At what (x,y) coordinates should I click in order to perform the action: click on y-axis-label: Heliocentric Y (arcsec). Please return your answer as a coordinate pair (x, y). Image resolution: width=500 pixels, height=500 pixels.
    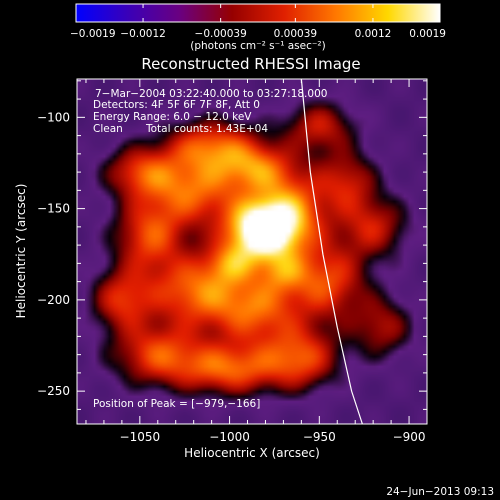
    Looking at the image, I should click on (21, 251).